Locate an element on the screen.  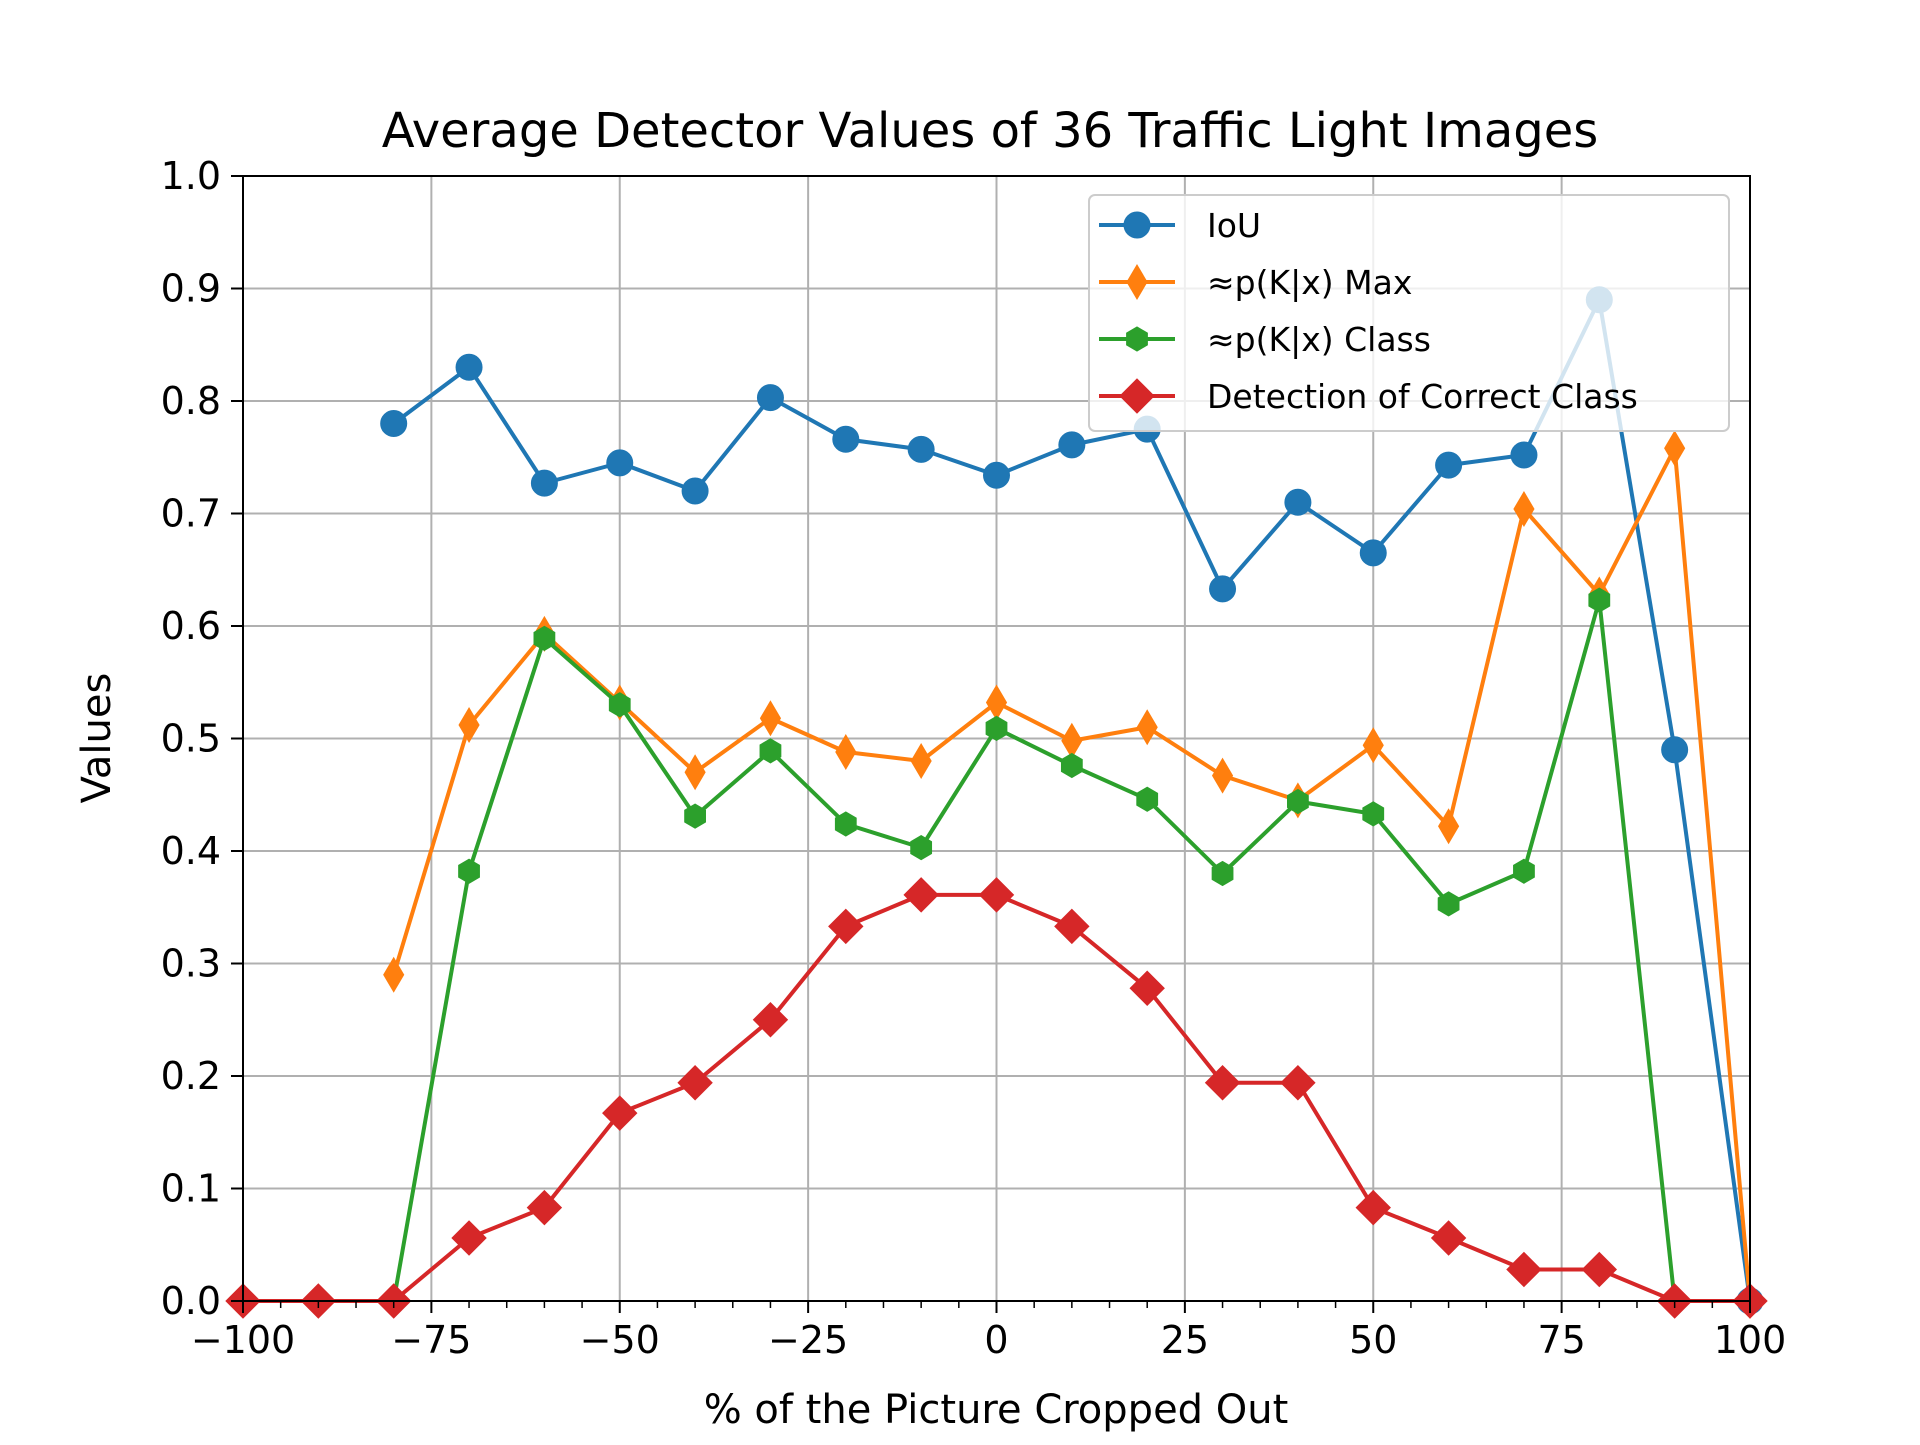
x-tick-label: 25 is located at coordinates (1185, 1340).